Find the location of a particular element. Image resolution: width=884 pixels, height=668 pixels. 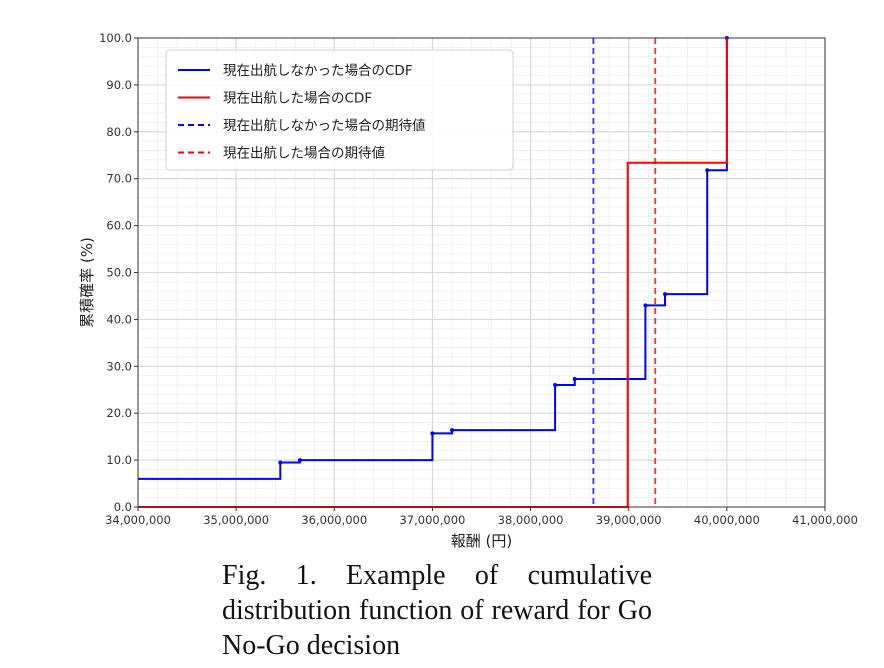

y-tick-label: 70.0 is located at coordinates (119, 179).